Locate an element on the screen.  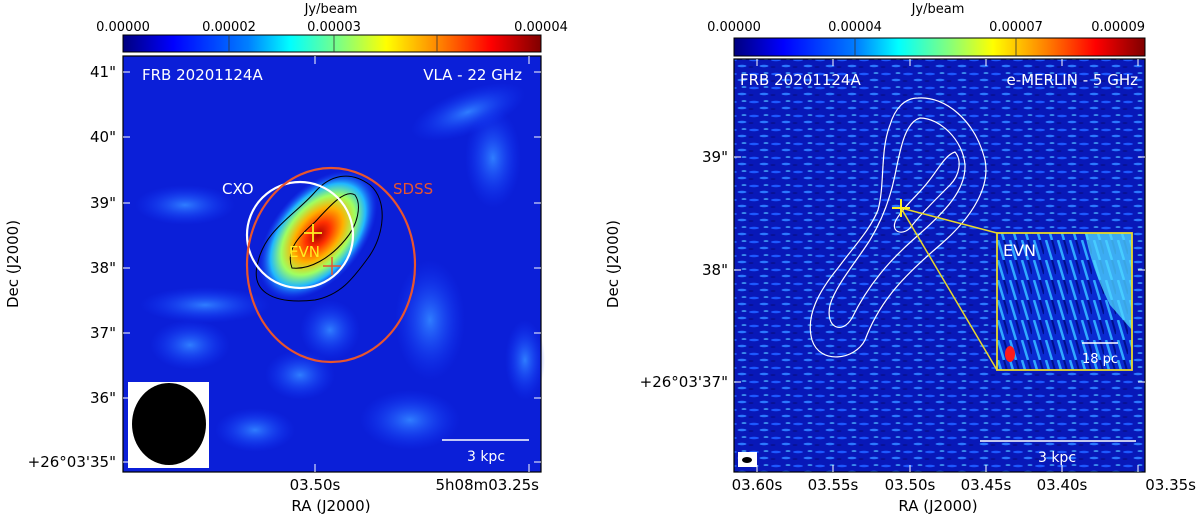
left-scalebar: 3 kpc is located at coordinates (485, 452).